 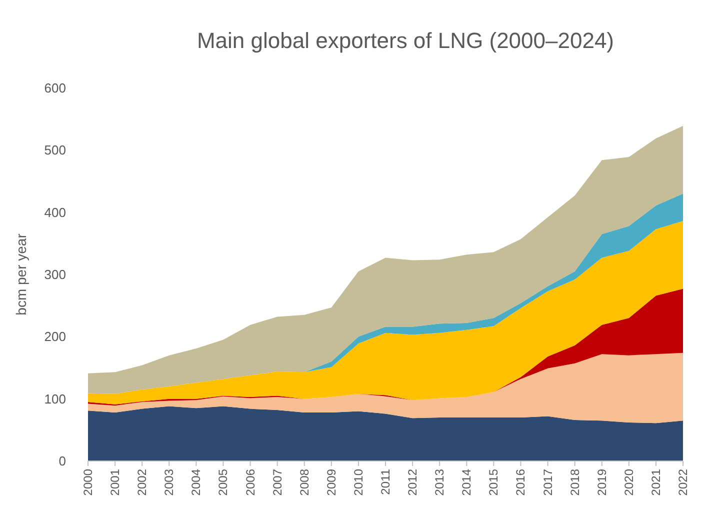 What do you see at coordinates (493, 482) in the screenshot?
I see `x-tick-label: 2015` at bounding box center [493, 482].